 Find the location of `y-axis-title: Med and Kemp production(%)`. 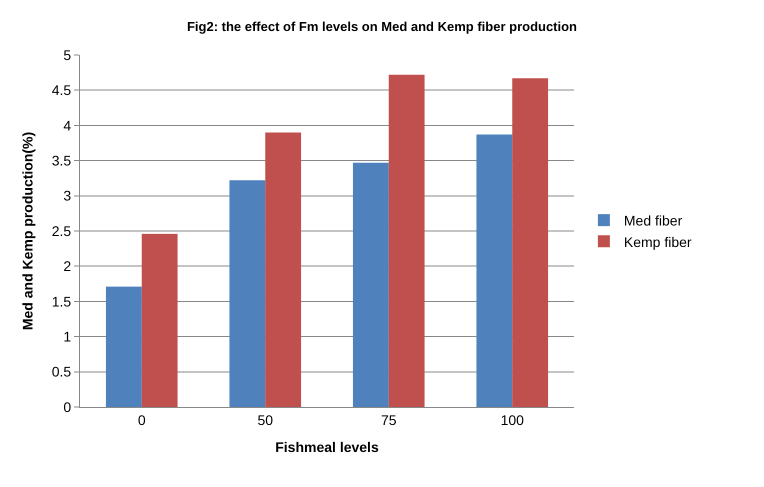

y-axis-title: Med and Kemp production(%) is located at coordinates (27, 231).